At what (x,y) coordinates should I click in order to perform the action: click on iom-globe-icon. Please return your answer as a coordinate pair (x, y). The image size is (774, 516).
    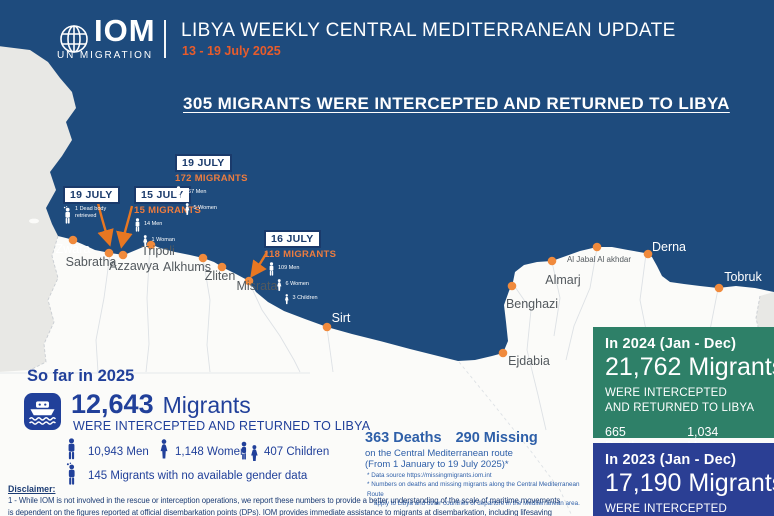
    Looking at the image, I should click on (74, 39).